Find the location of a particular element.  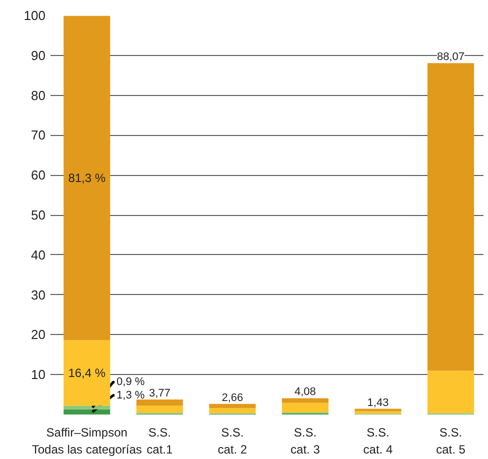

total-label: 4,08 is located at coordinates (305, 392).